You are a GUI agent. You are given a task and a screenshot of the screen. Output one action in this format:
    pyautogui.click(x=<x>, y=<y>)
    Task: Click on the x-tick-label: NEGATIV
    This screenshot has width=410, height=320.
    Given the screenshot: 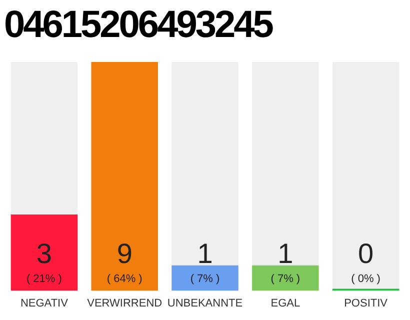 What is the action you would take?
    pyautogui.click(x=44, y=303)
    